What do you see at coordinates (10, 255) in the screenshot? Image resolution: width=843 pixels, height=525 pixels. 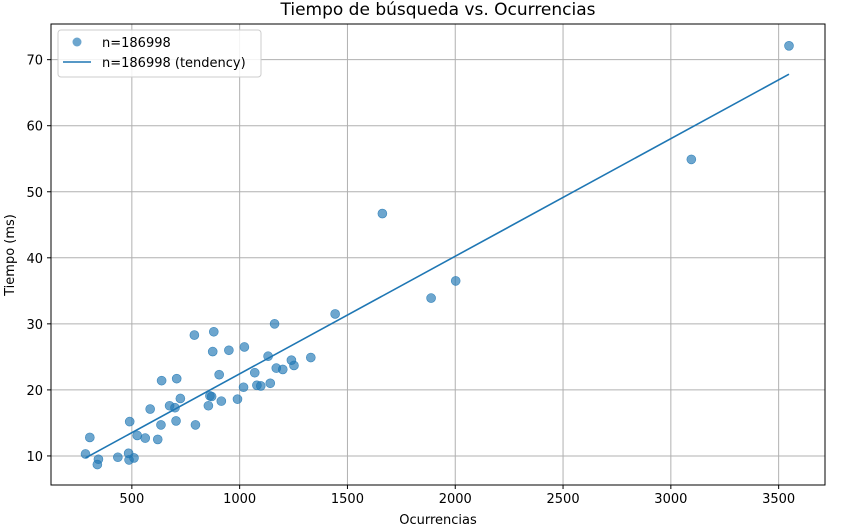 I see `y-axis-label: Tiempo (ms)` at bounding box center [10, 255].